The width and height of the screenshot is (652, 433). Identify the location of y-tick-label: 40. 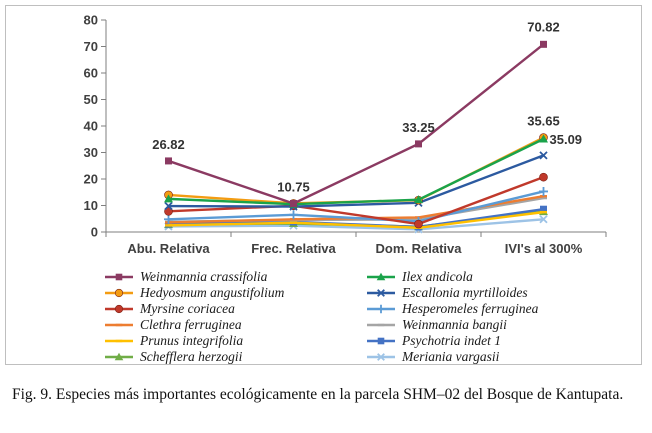
(91, 126).